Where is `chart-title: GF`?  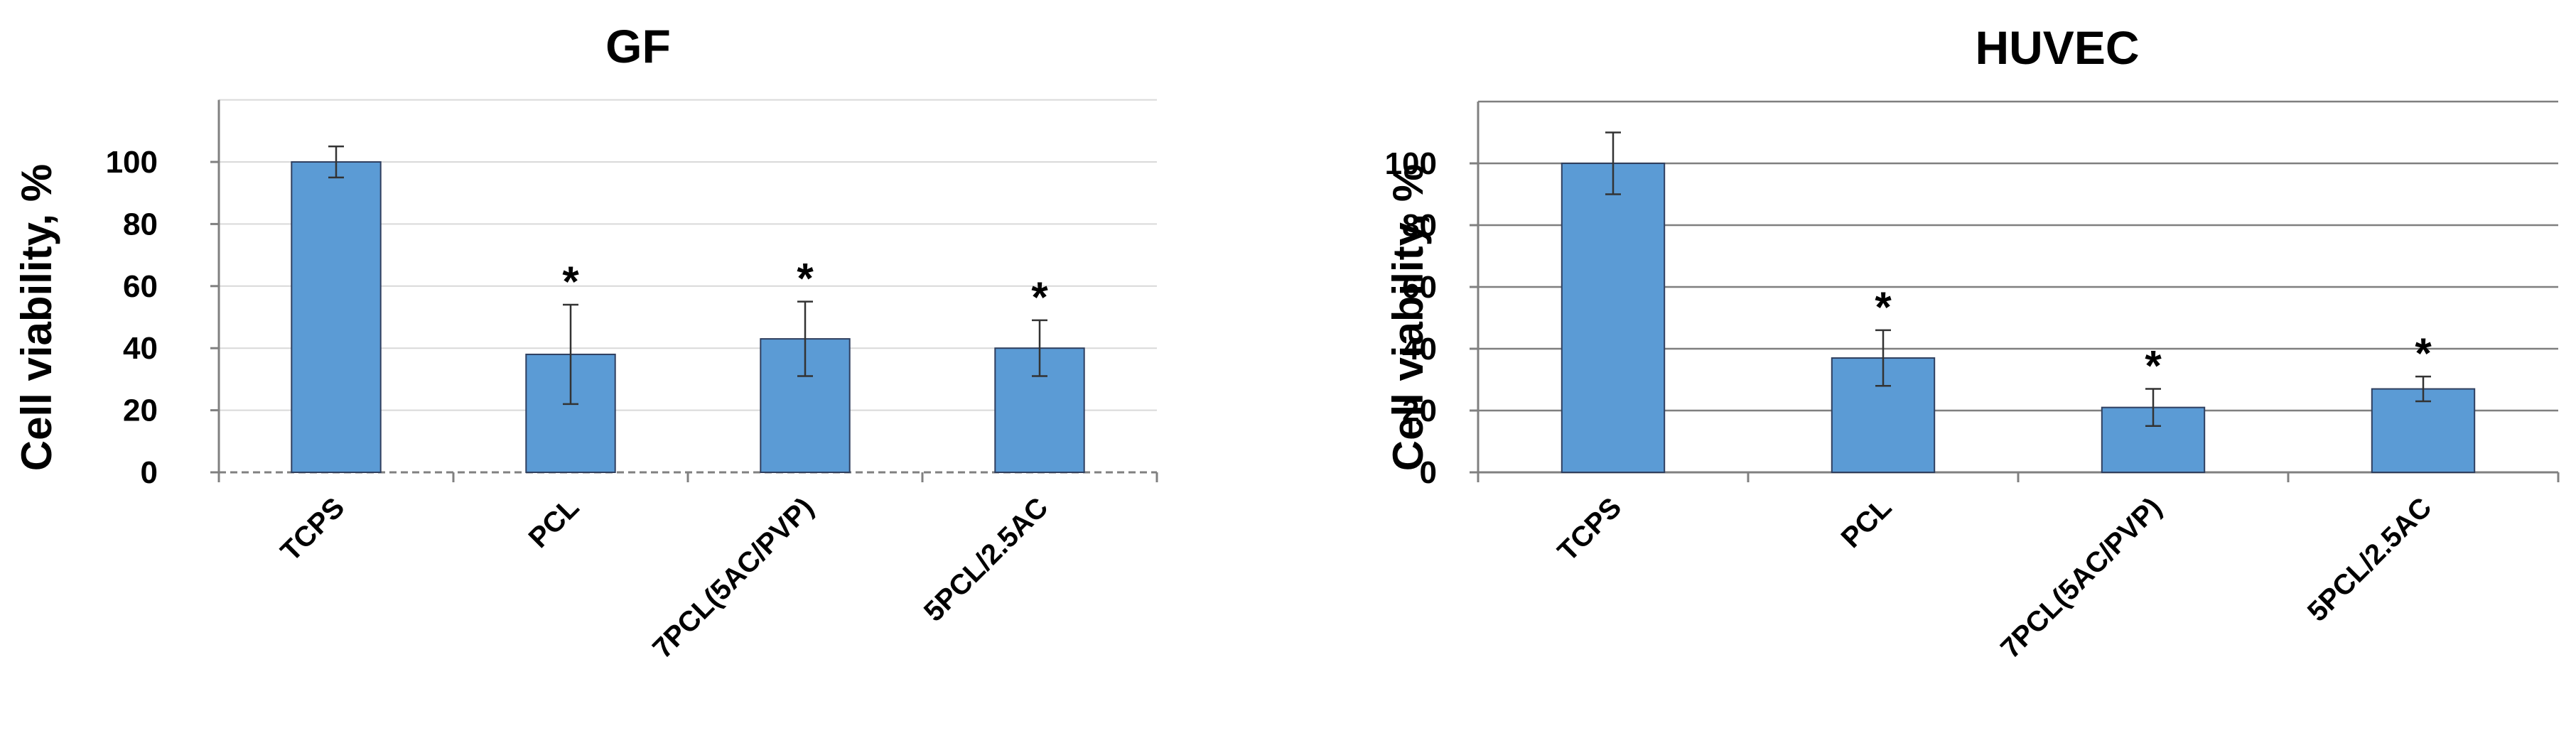
chart-title: GF is located at coordinates (638, 46).